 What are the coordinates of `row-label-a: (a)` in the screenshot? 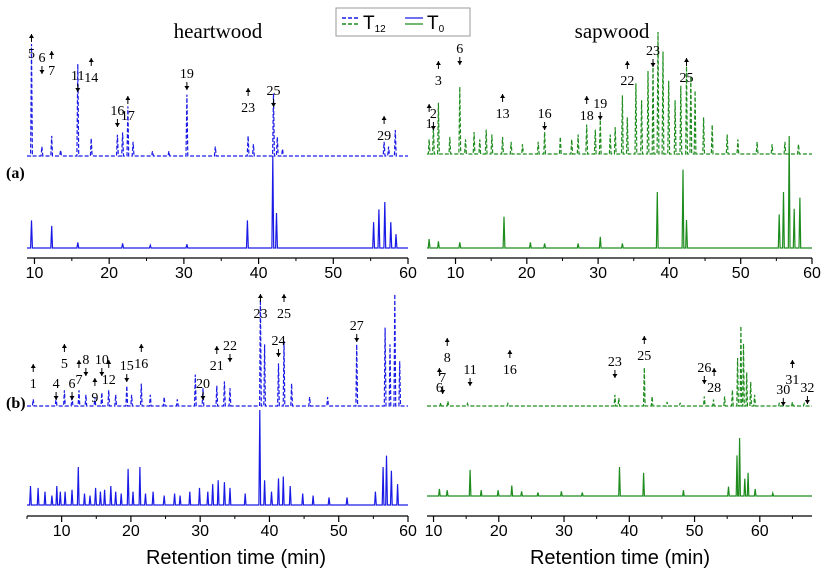 It's located at (15, 173).